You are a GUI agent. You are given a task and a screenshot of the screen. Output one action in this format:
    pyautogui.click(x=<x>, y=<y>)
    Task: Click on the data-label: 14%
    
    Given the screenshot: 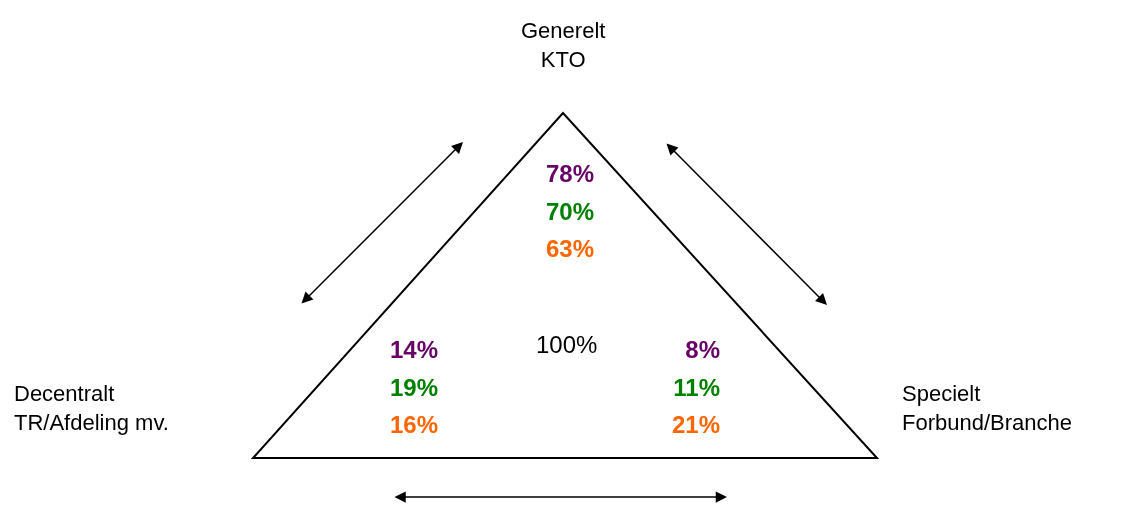 What is the action you would take?
    pyautogui.click(x=414, y=349)
    